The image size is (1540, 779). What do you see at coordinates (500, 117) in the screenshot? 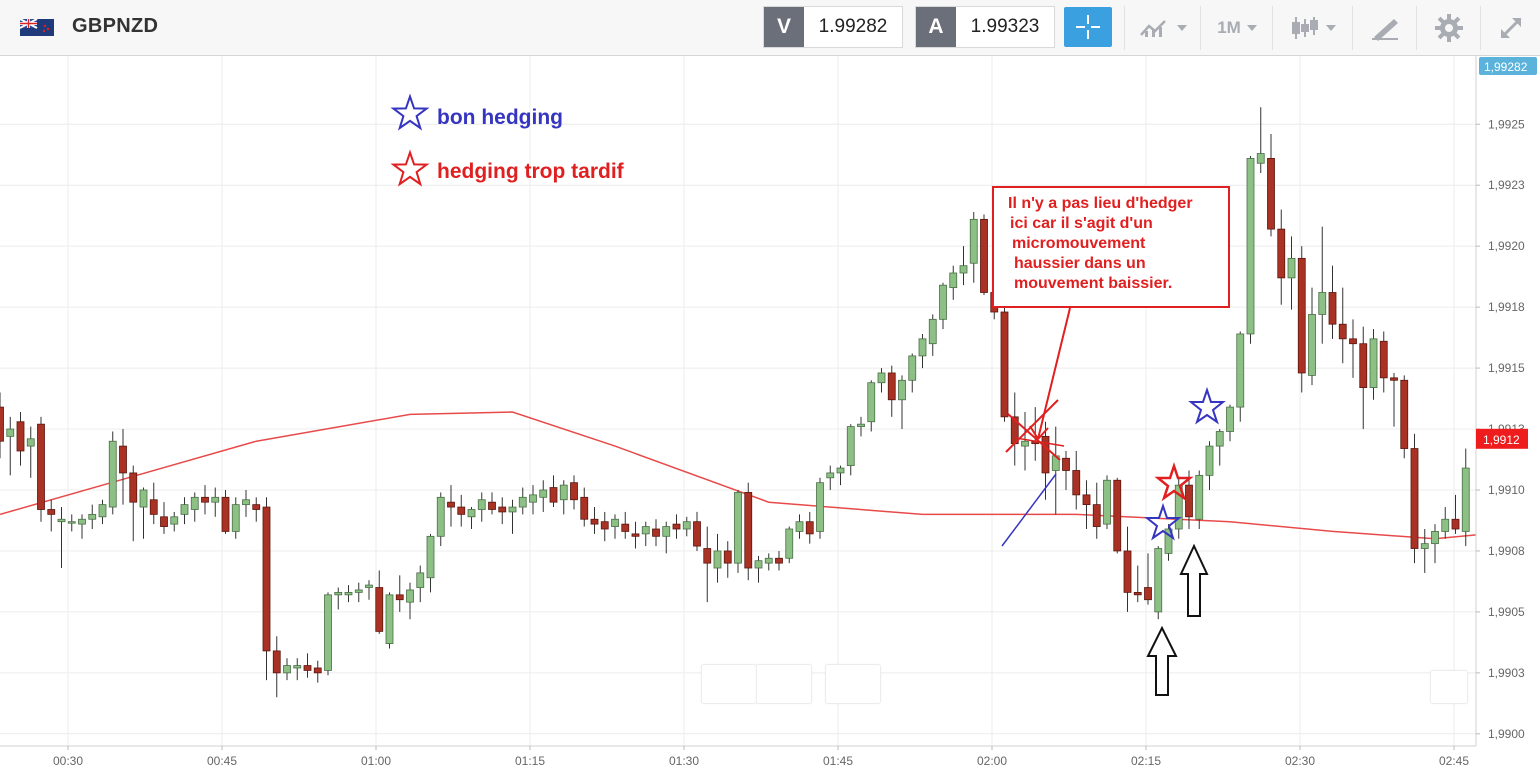
I see `legend-good-label: bon hedging` at bounding box center [500, 117].